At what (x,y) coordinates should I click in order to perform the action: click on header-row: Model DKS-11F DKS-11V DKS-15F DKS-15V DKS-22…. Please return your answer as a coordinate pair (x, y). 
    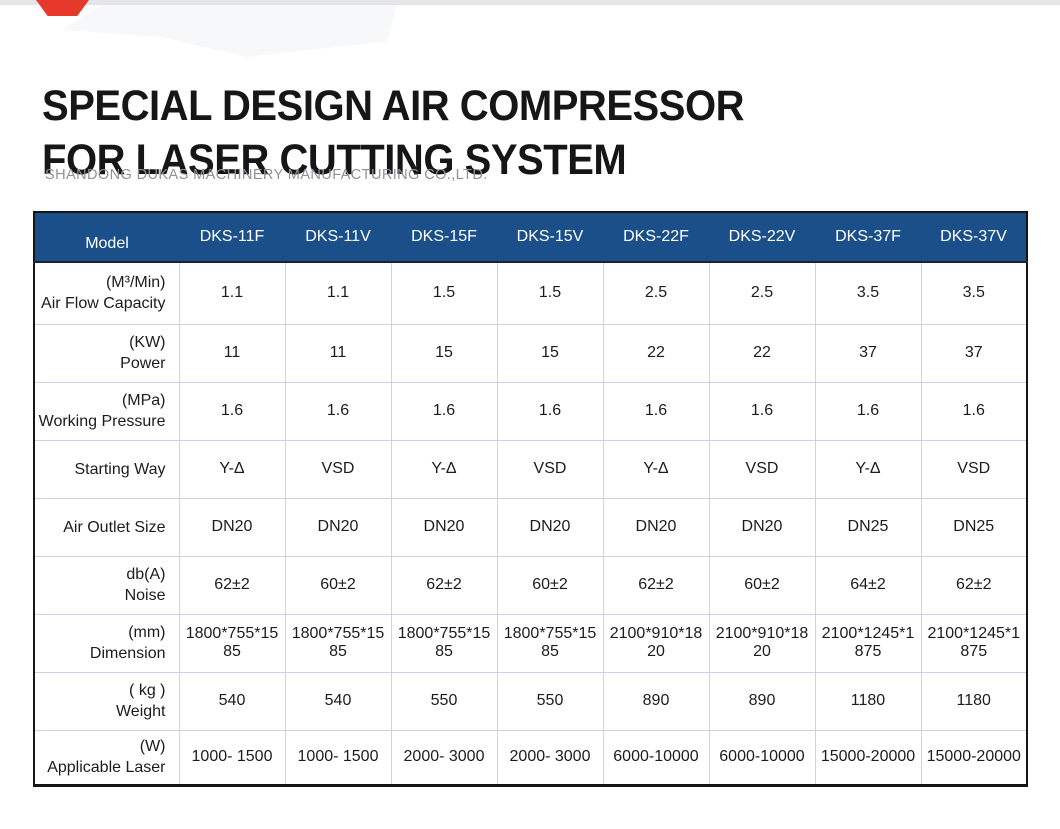
    Looking at the image, I should click on (530, 237).